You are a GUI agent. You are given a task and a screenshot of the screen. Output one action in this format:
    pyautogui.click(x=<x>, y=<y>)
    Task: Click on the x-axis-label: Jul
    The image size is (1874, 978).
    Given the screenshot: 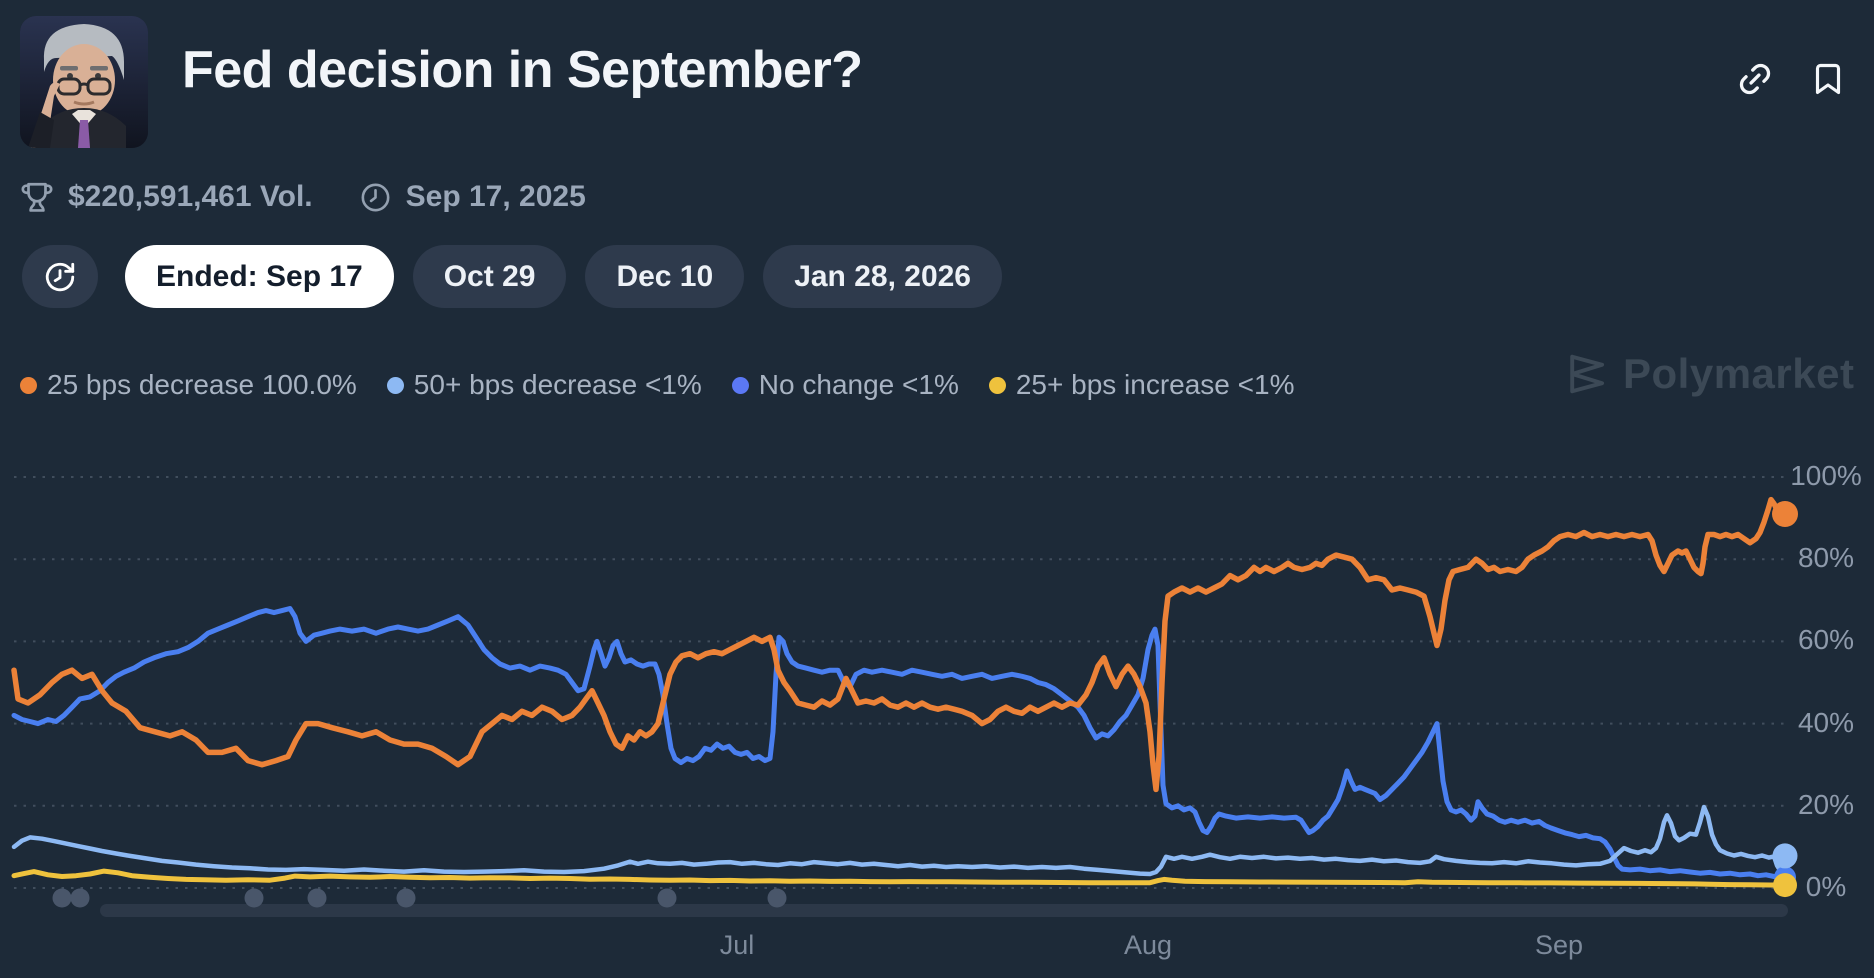 What is the action you would take?
    pyautogui.click(x=737, y=945)
    